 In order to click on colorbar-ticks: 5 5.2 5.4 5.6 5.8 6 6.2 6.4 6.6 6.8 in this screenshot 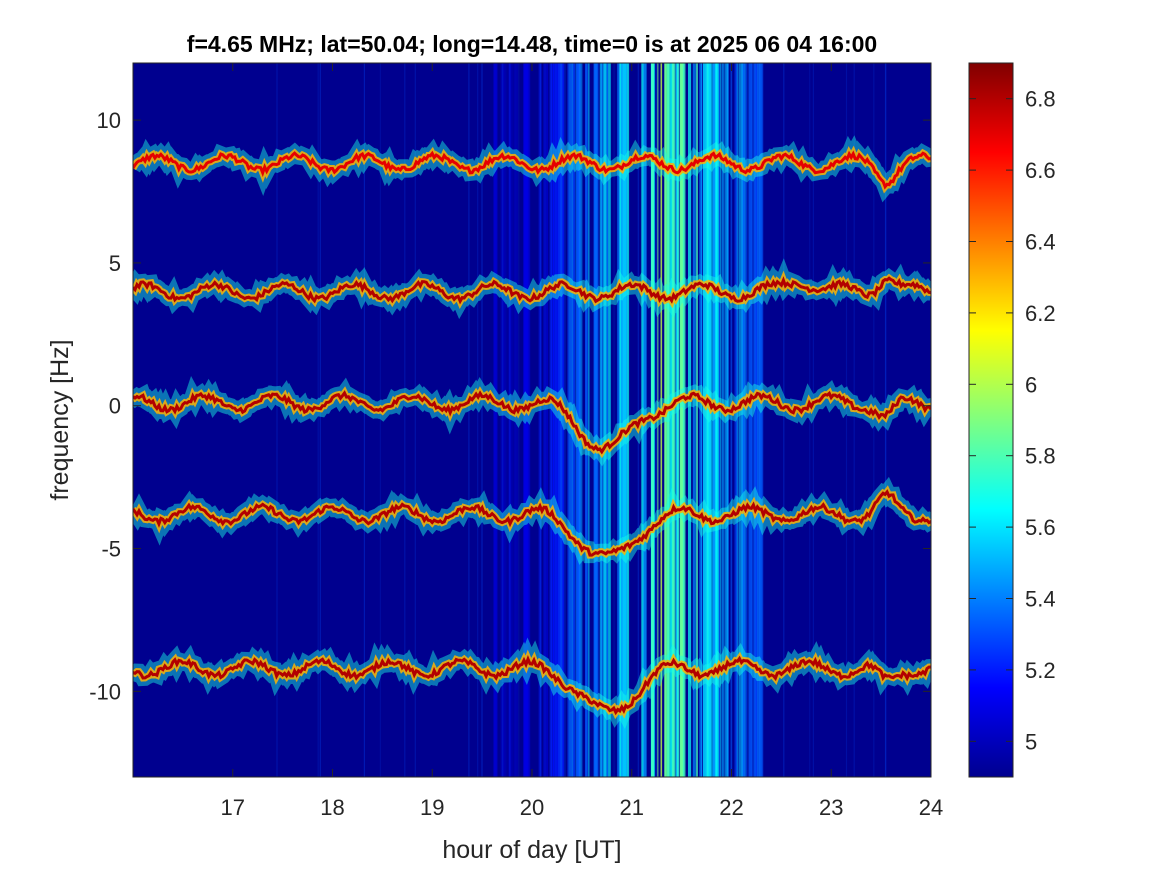, I will do `click(1012, 420)`.